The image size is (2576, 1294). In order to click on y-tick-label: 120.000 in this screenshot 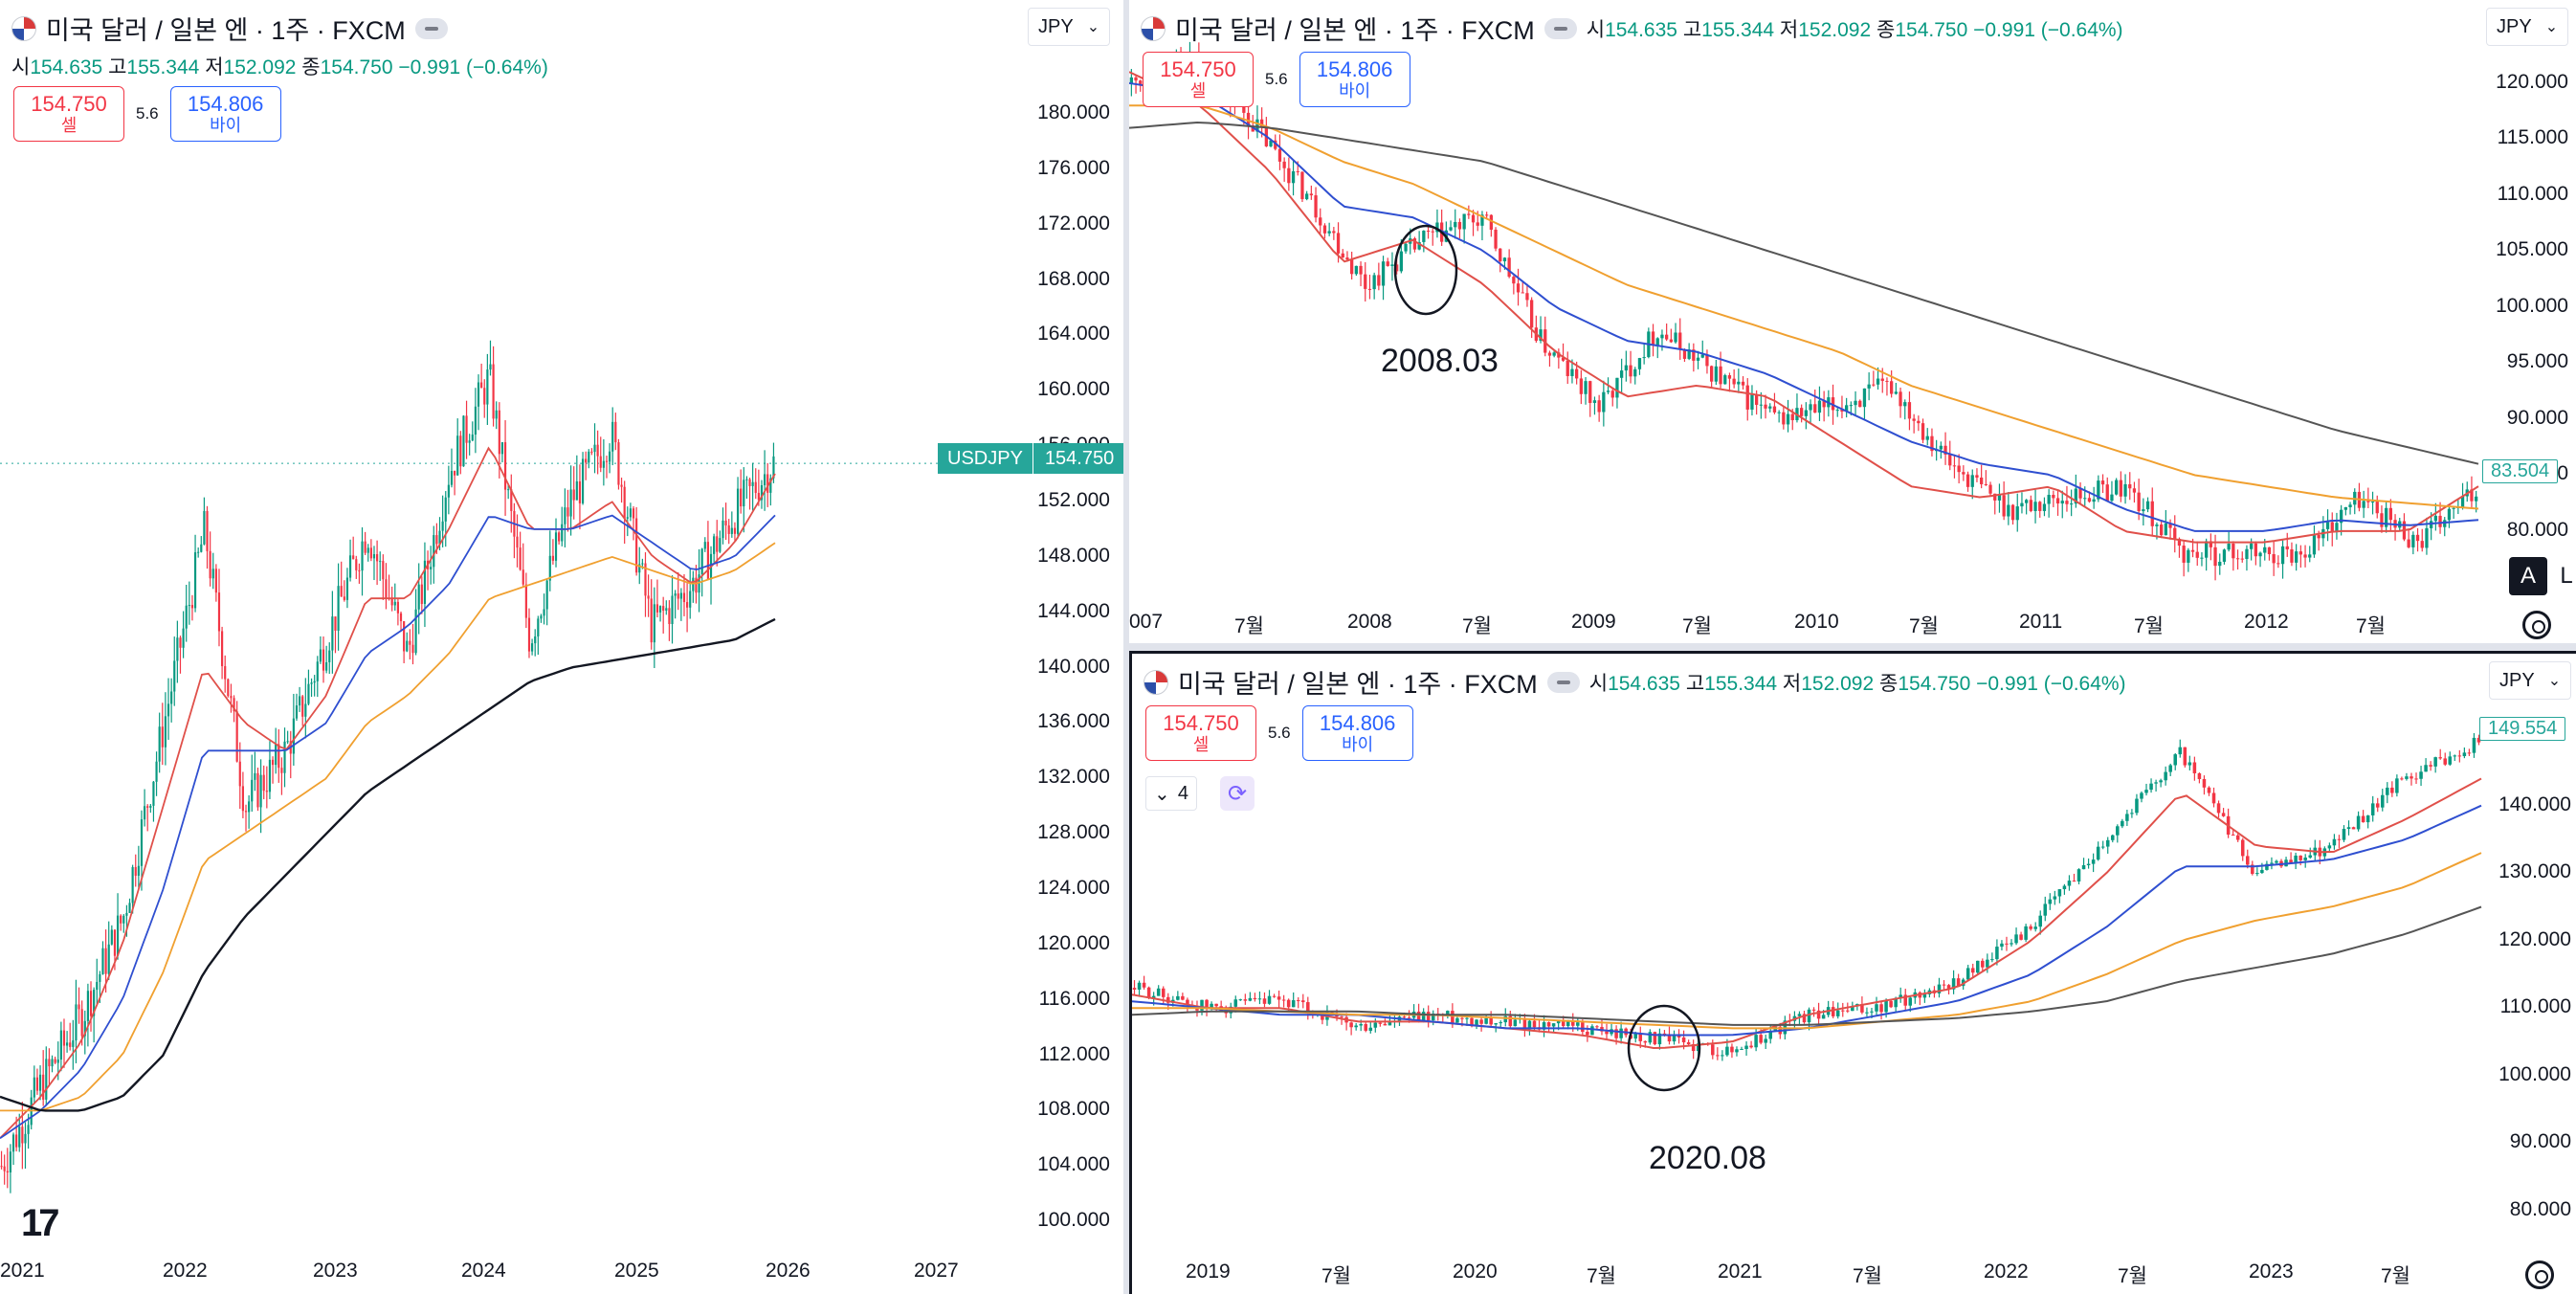, I will do `click(2534, 938)`.